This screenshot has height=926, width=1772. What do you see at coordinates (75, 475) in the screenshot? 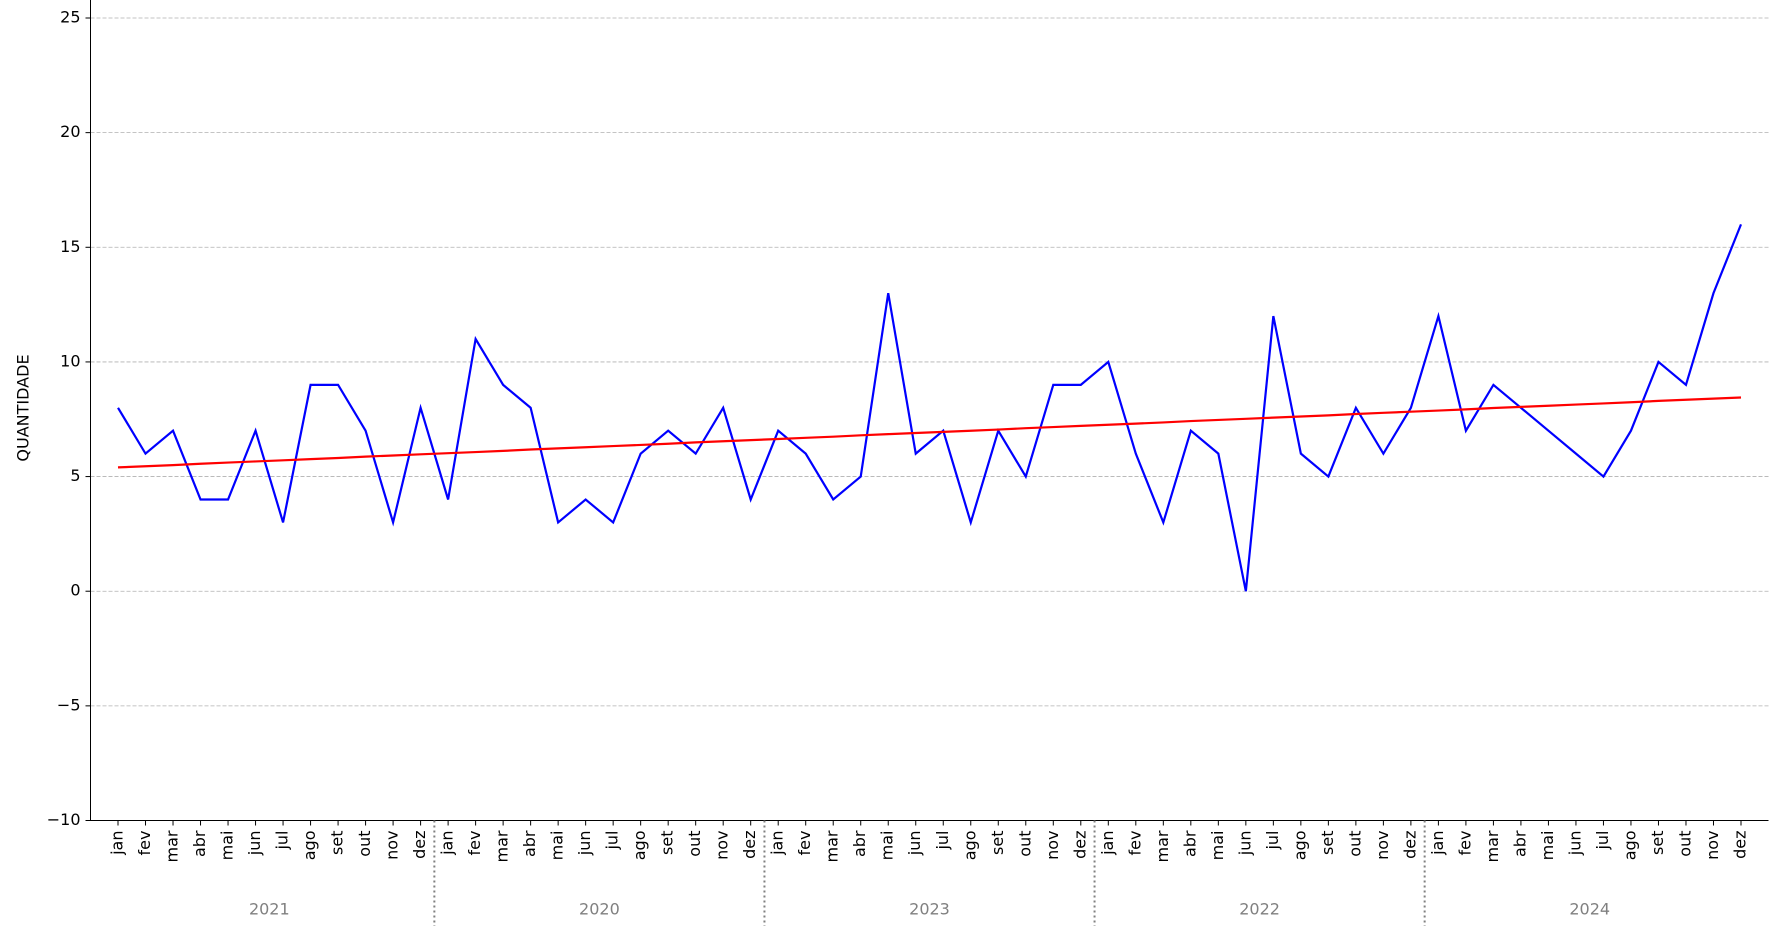
I see `y-tick-label: 5` at bounding box center [75, 475].